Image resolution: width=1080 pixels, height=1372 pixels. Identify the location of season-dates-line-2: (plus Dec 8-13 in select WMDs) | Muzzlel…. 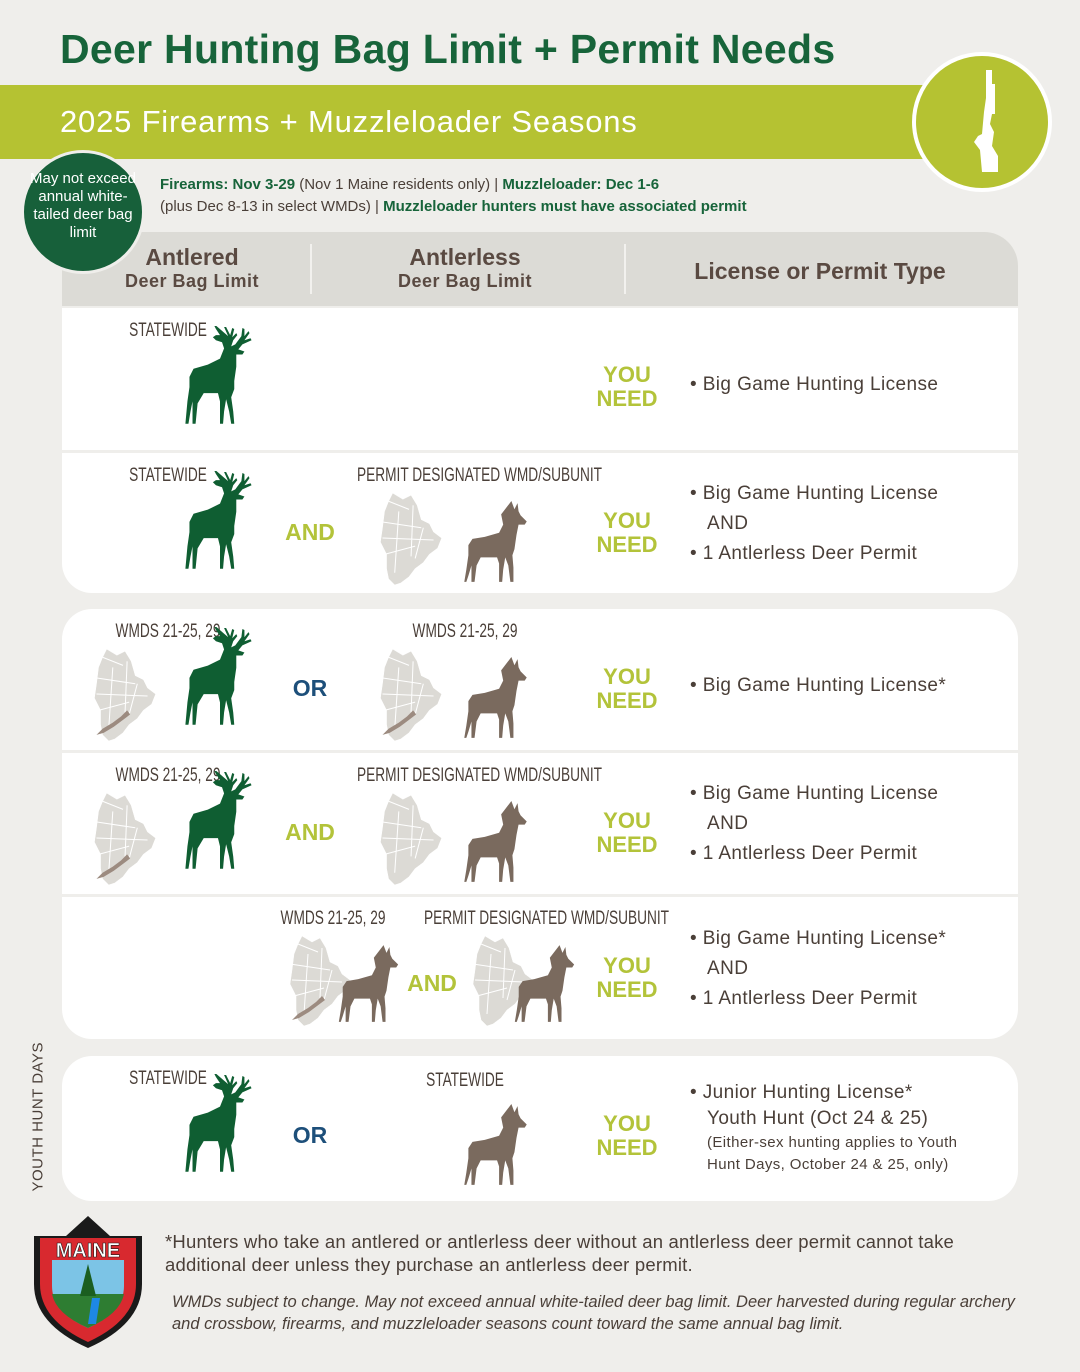
(453, 206).